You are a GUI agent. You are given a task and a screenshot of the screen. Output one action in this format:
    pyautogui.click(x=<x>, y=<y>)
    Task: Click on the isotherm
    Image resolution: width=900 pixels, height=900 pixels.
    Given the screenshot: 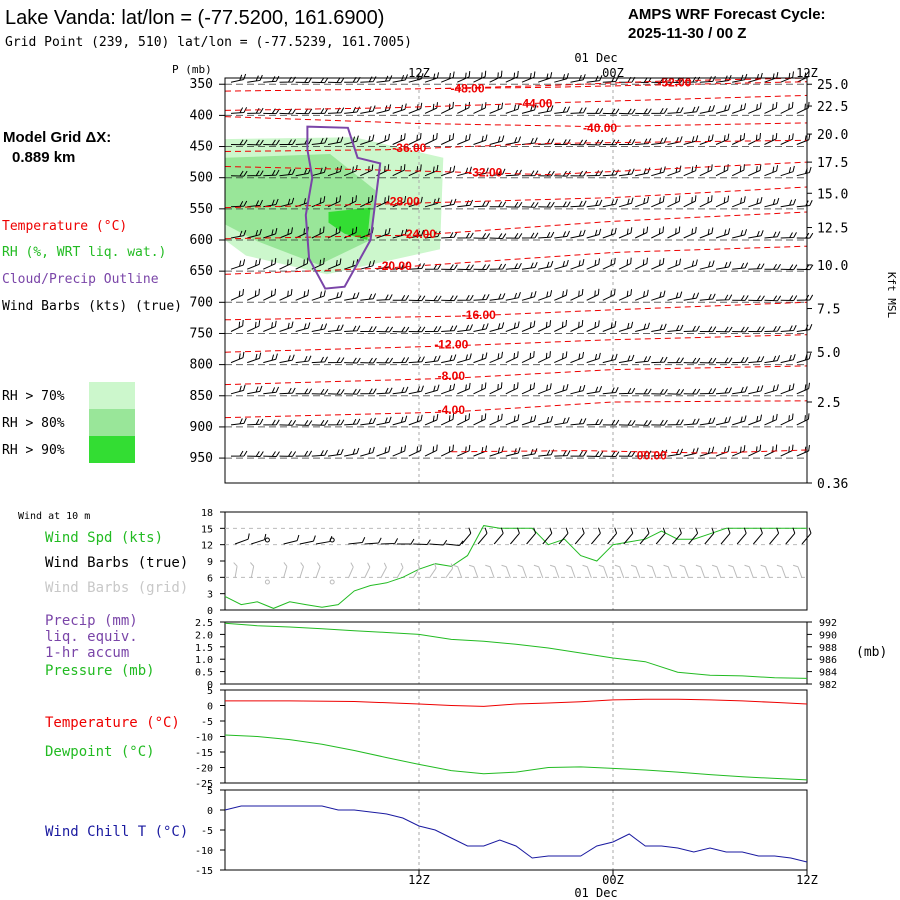 What is the action you would take?
    pyautogui.click(x=516, y=409)
    